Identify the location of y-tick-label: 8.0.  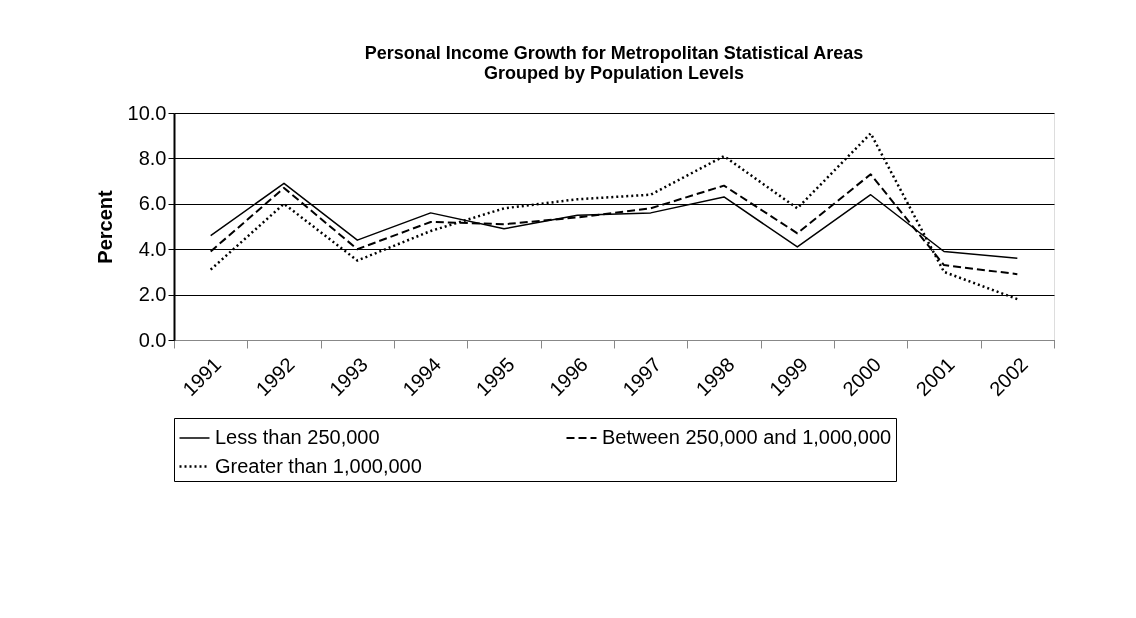
(152, 157).